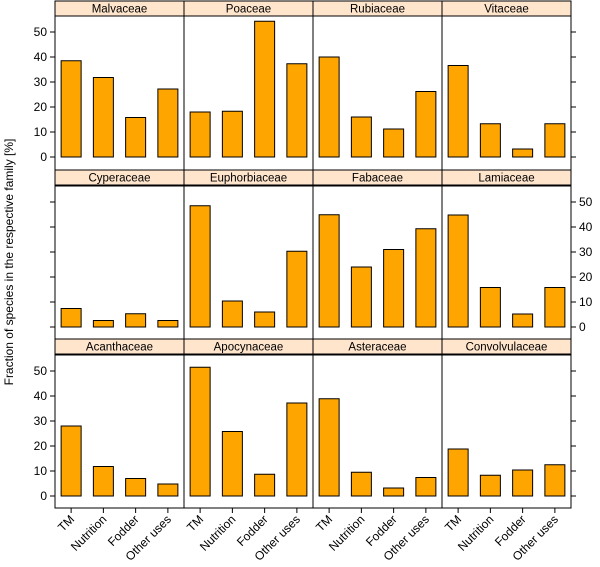  What do you see at coordinates (200, 134) in the screenshot?
I see `bar-poaceae-tm` at bounding box center [200, 134].